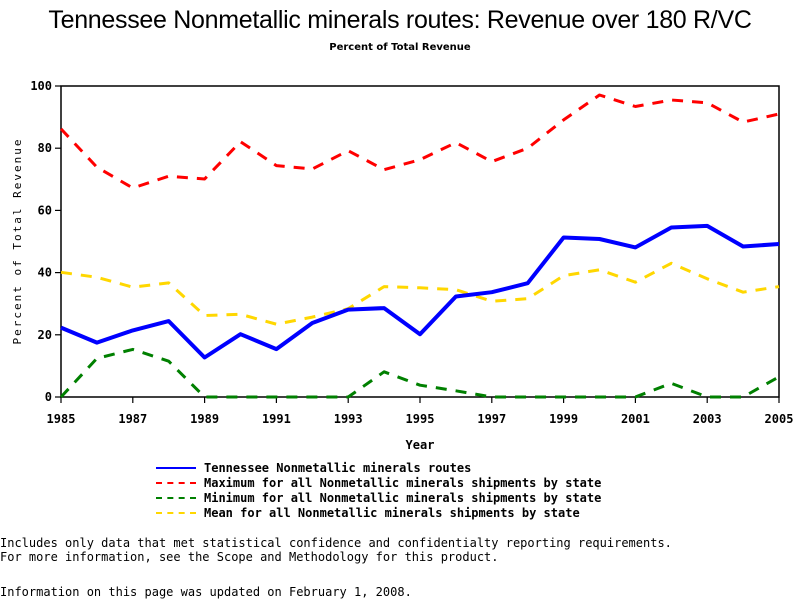 The height and width of the screenshot is (600, 800). What do you see at coordinates (17, 241) in the screenshot?
I see `y-axis-title: Percent of Total Revenue` at bounding box center [17, 241].